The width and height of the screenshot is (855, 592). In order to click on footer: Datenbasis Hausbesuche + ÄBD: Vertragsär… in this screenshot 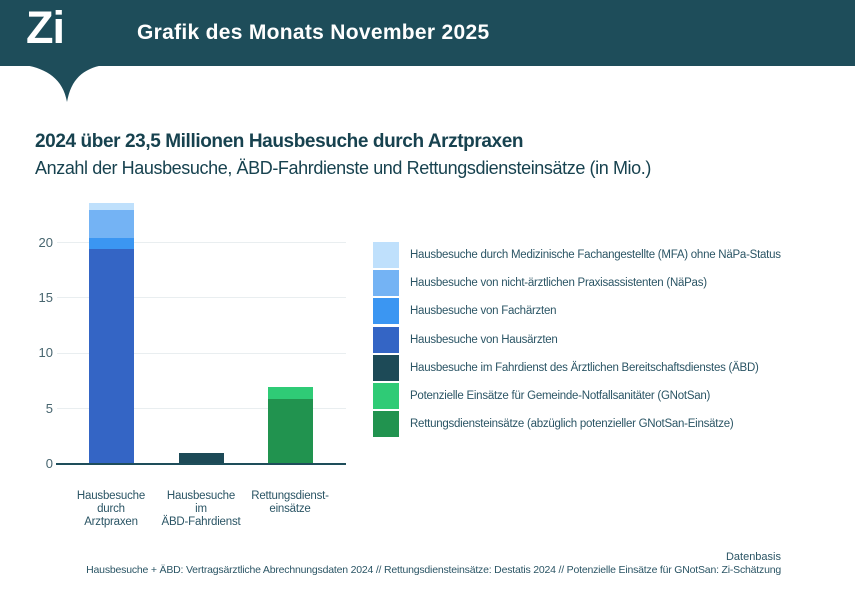, I will do `click(433, 563)`.